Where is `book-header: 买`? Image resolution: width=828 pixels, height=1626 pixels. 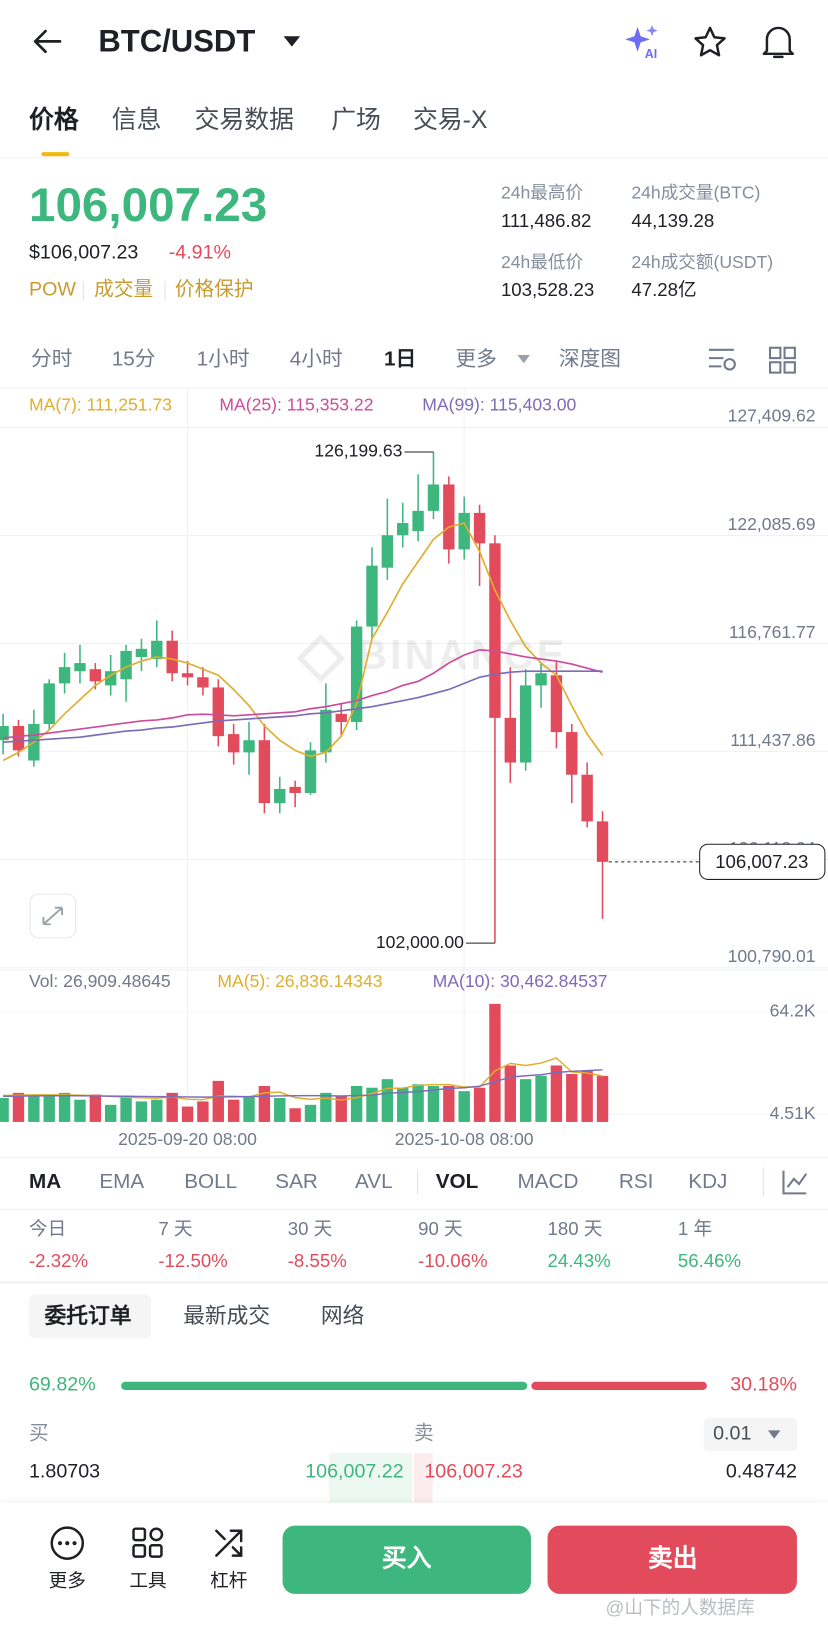
book-header: 买 is located at coordinates (38, 1433).